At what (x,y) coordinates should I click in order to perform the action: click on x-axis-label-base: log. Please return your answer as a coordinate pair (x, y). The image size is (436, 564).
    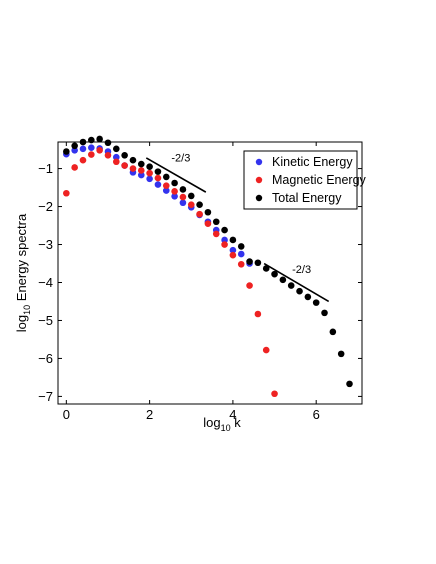
    Looking at the image, I should click on (211, 422).